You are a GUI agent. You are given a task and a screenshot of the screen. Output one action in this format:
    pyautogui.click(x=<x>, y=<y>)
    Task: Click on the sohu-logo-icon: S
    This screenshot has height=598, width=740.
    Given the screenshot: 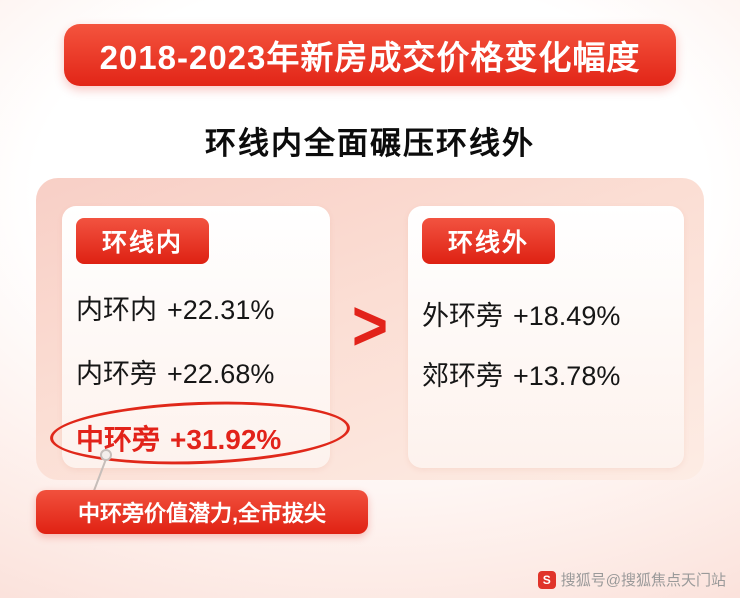 What is the action you would take?
    pyautogui.click(x=546, y=579)
    